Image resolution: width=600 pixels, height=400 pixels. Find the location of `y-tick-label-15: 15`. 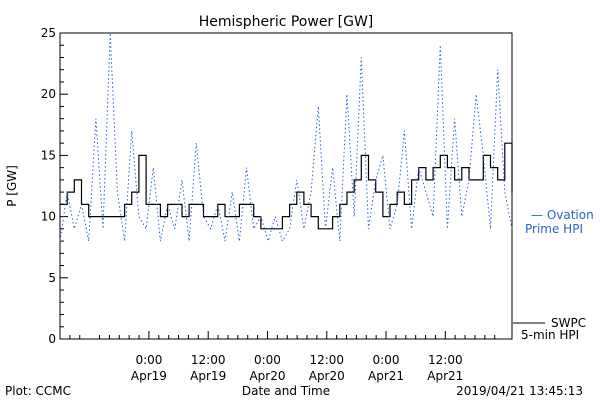

y-tick-label-15: 15 is located at coordinates (48, 155).